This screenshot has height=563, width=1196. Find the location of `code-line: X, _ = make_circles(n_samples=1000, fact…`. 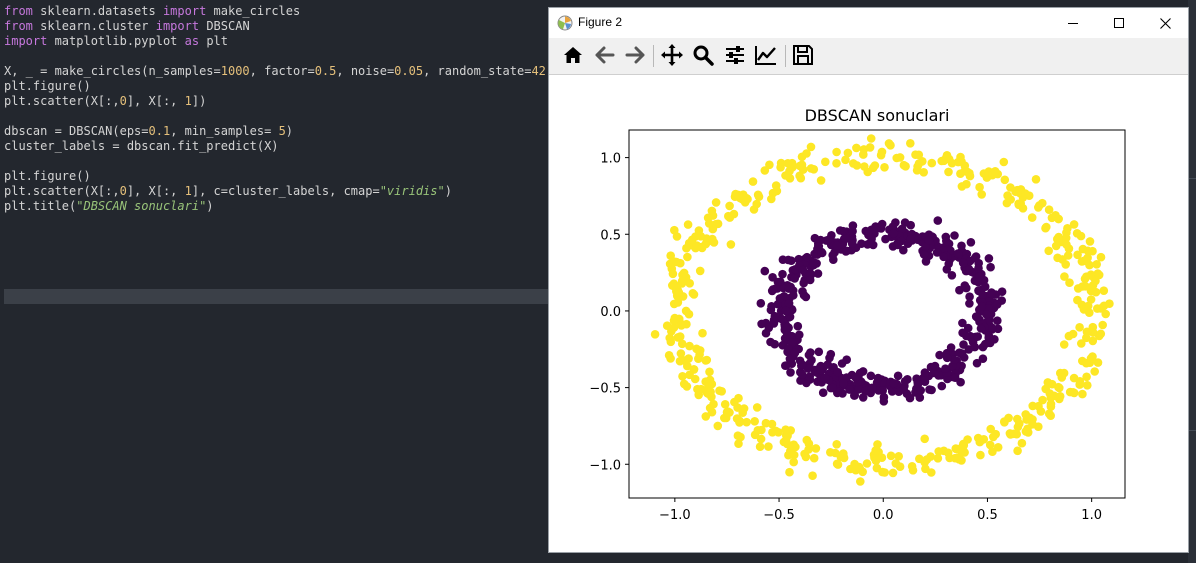

code-line: X, _ = make_circles(n_samples=1000, fact… is located at coordinates (276, 71).